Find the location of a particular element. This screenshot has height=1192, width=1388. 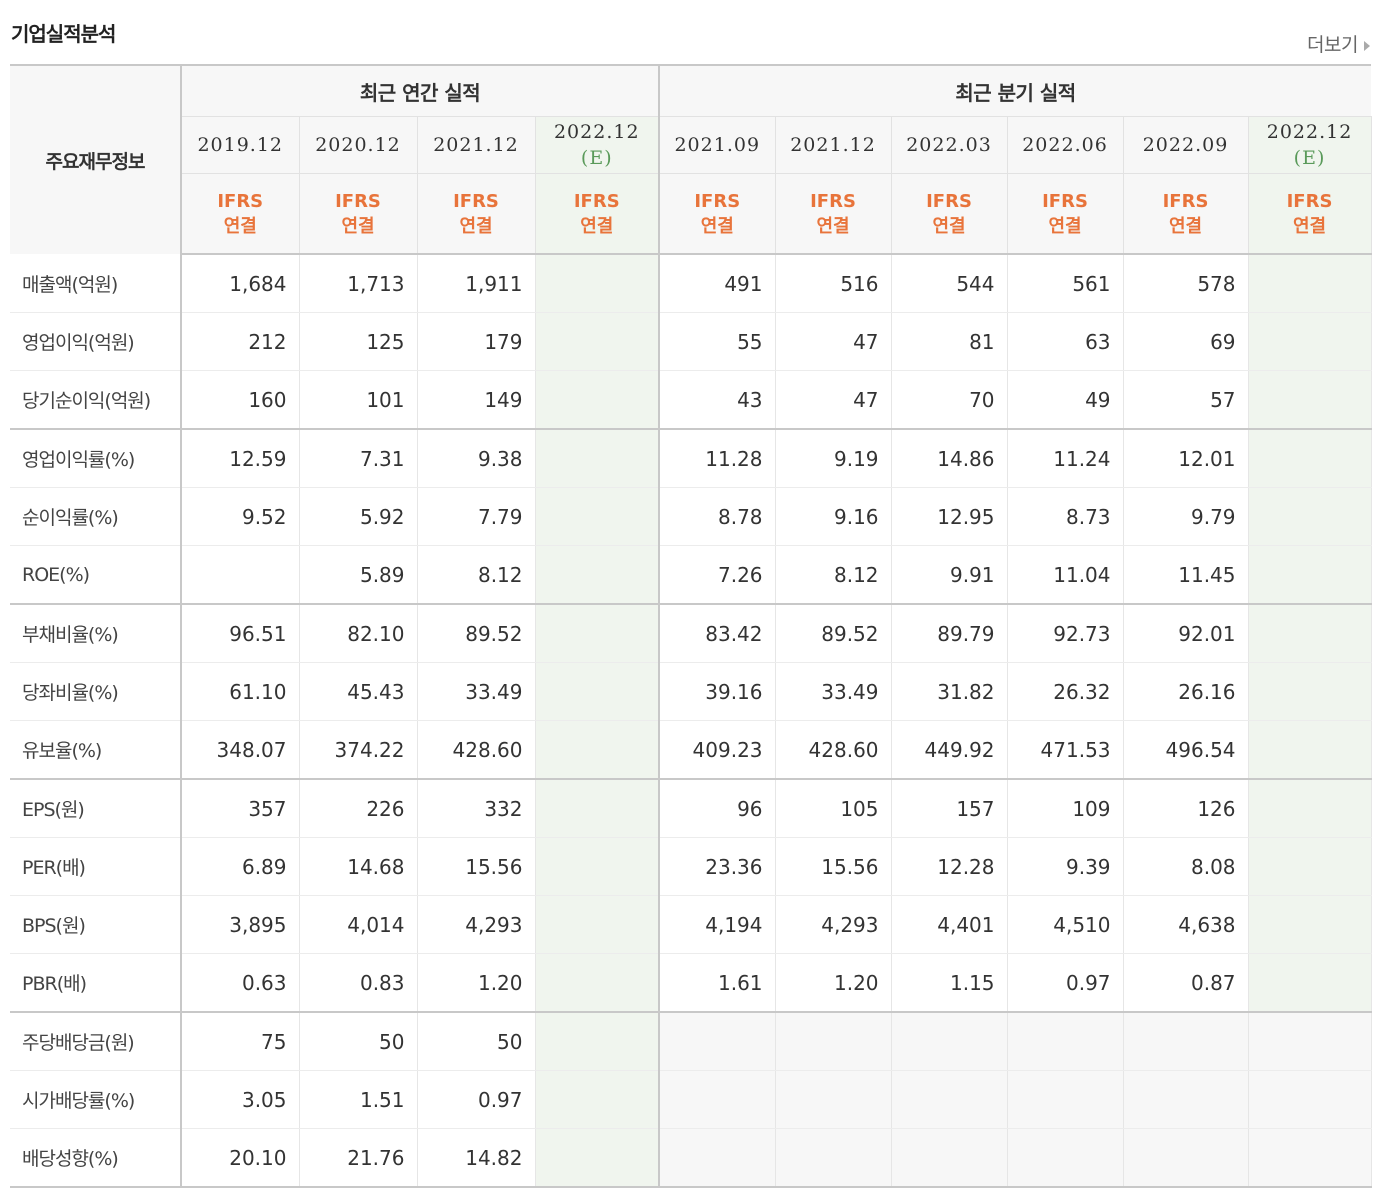

period-header: 2021.12 is located at coordinates (833, 145).